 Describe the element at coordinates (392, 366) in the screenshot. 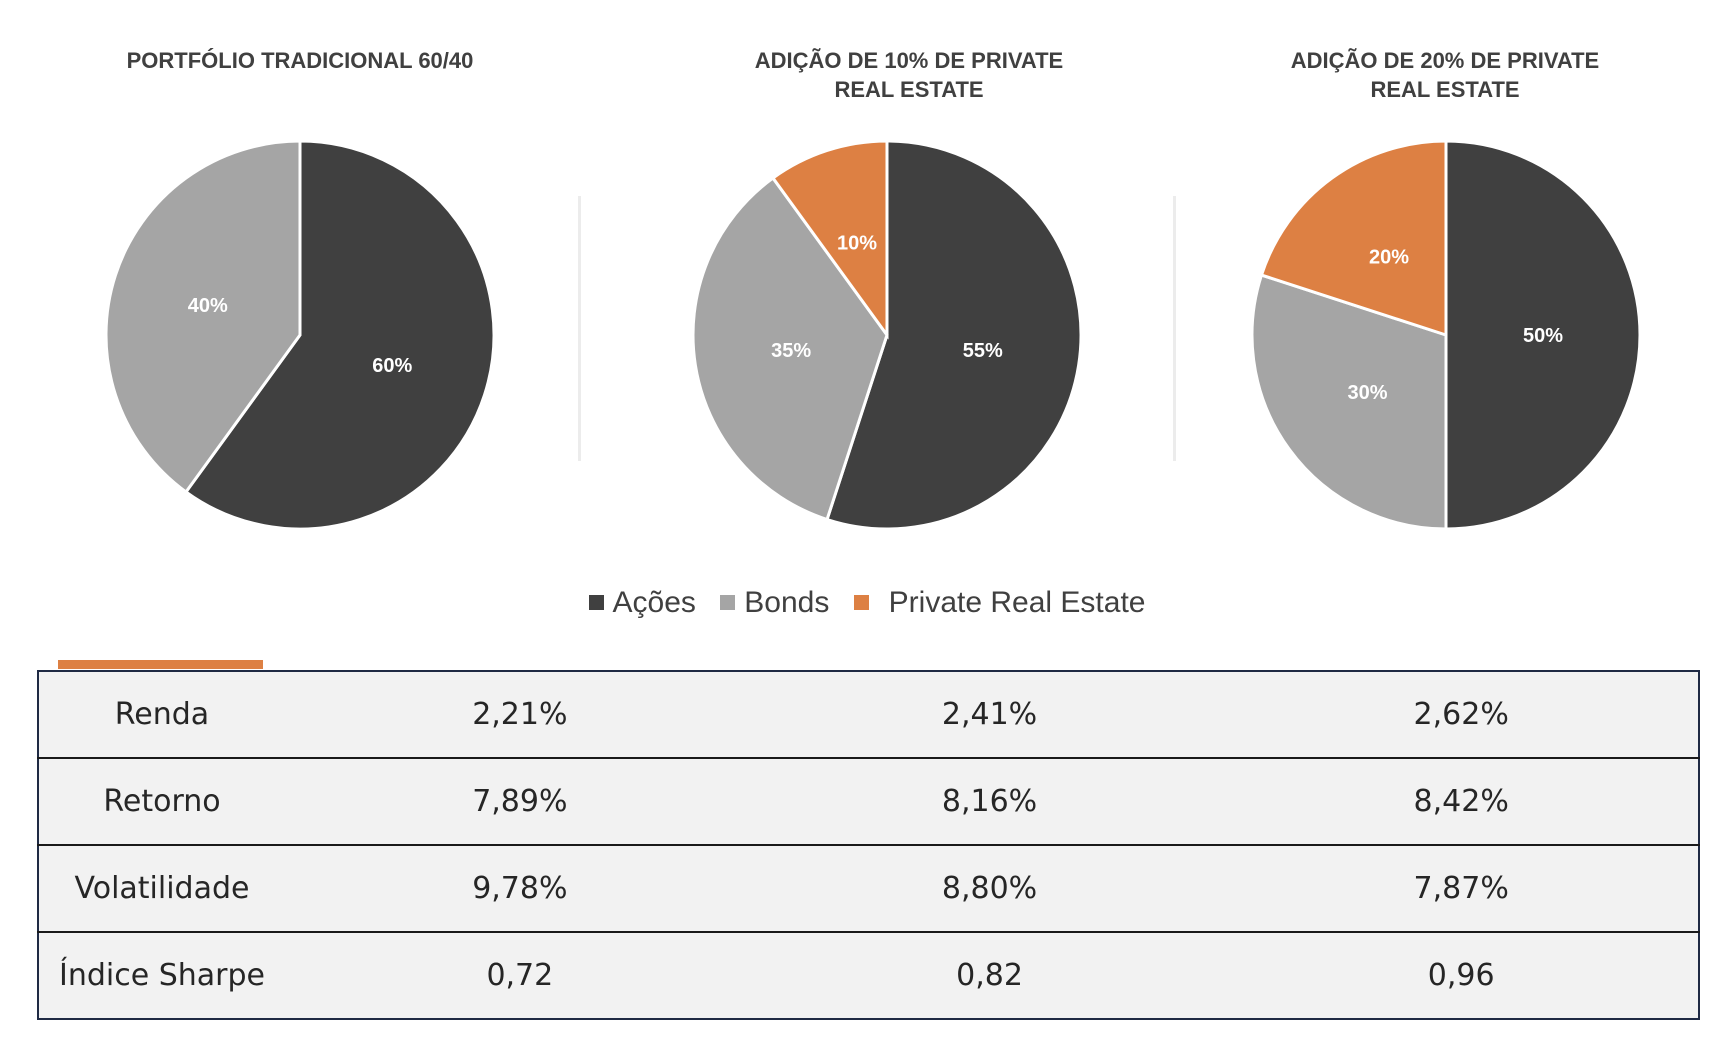

I see `data-label: 60%` at that location.